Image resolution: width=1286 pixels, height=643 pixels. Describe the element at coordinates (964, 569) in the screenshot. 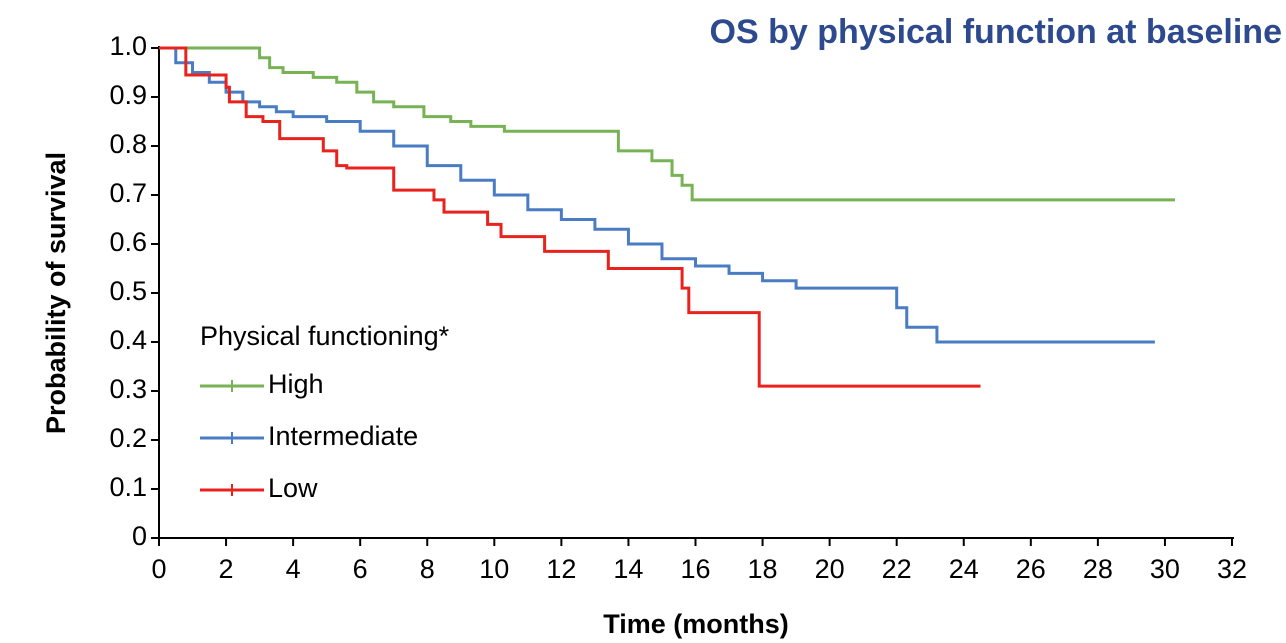

I see `x-tick-label: 24` at that location.